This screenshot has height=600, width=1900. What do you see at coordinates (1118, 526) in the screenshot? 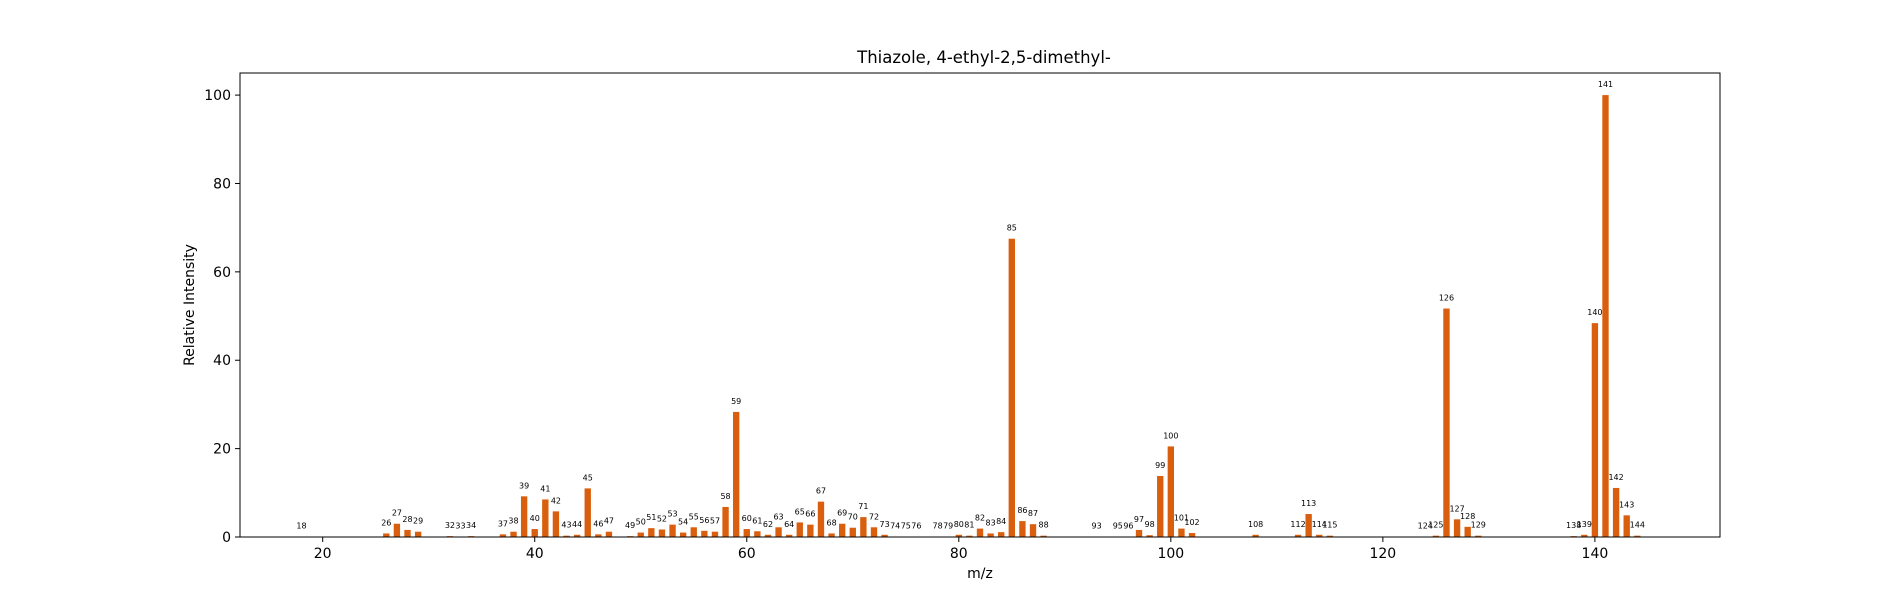
I see `peak-label-mz-95: 95` at bounding box center [1118, 526].